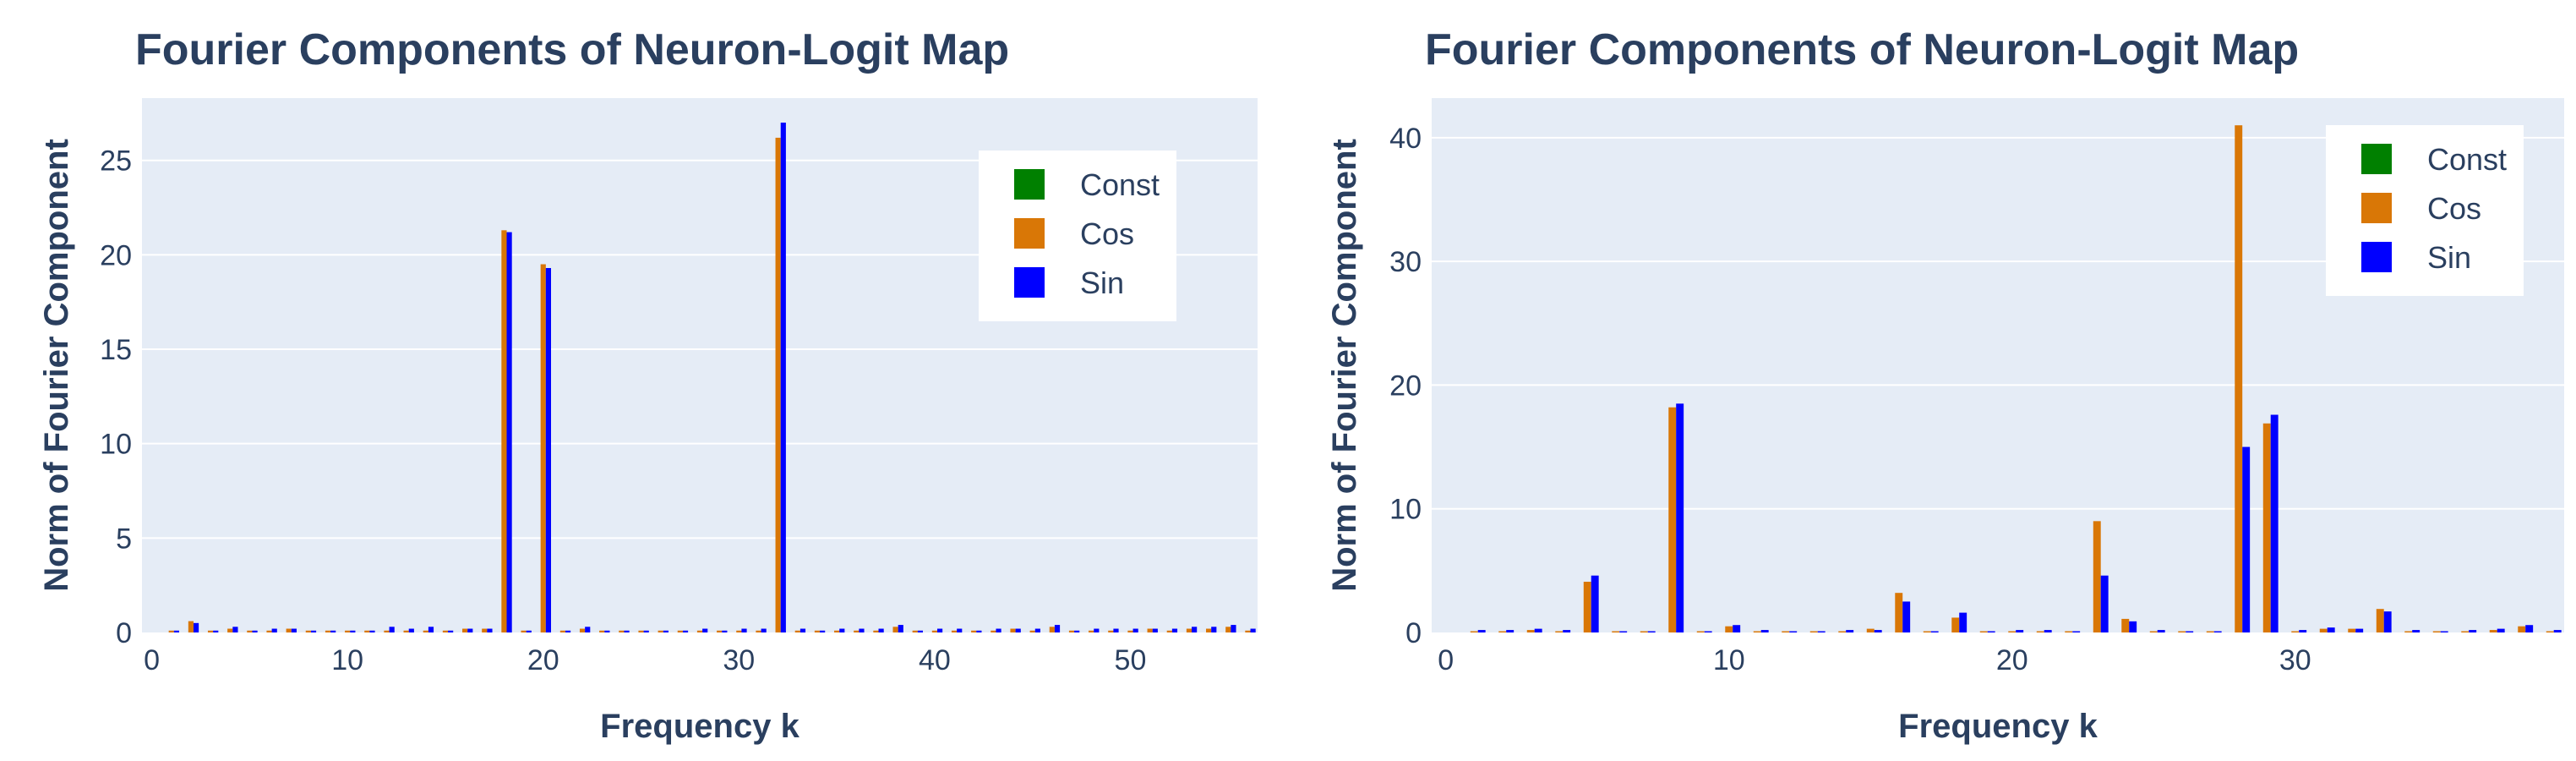 The height and width of the screenshot is (761, 2576). Describe the element at coordinates (1413, 633) in the screenshot. I see `y-tick-label: 0` at that location.